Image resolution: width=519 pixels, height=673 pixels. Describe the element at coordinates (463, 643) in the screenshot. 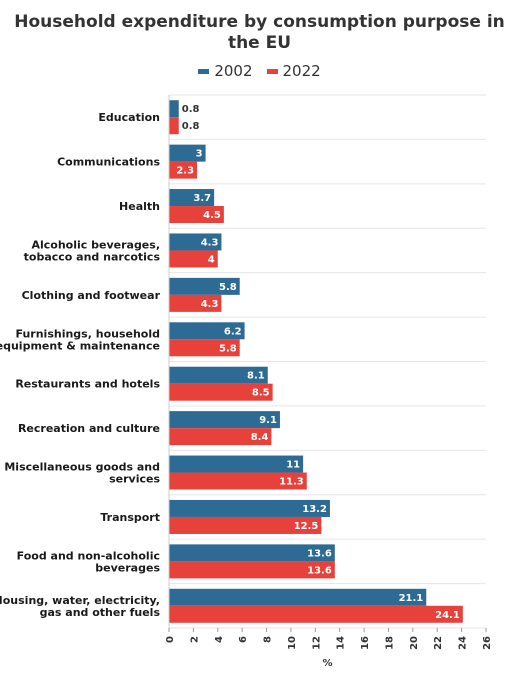

I see `x-tick-label: 24` at that location.